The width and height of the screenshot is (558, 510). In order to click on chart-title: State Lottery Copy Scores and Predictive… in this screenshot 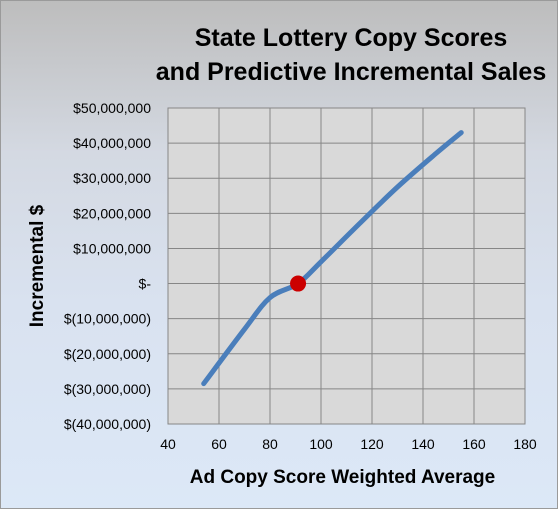, I will do `click(344, 55)`.